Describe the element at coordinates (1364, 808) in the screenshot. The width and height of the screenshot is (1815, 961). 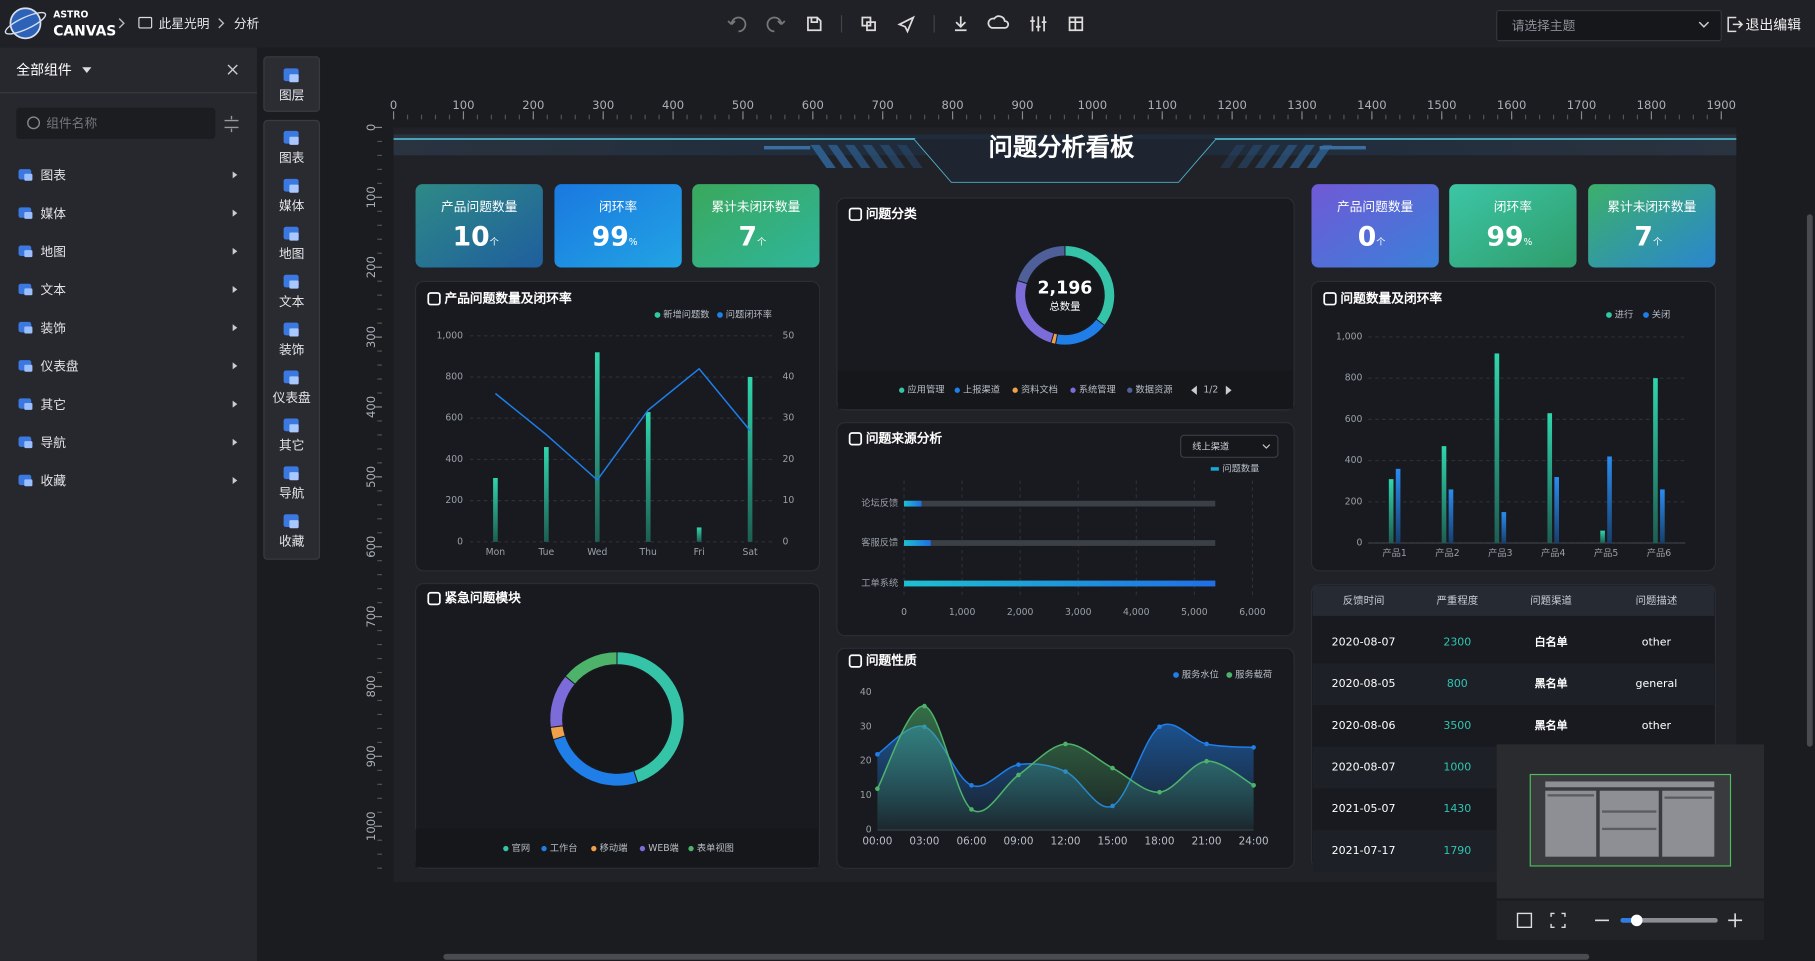
I see `table-cell: 2021-05-07` at that location.